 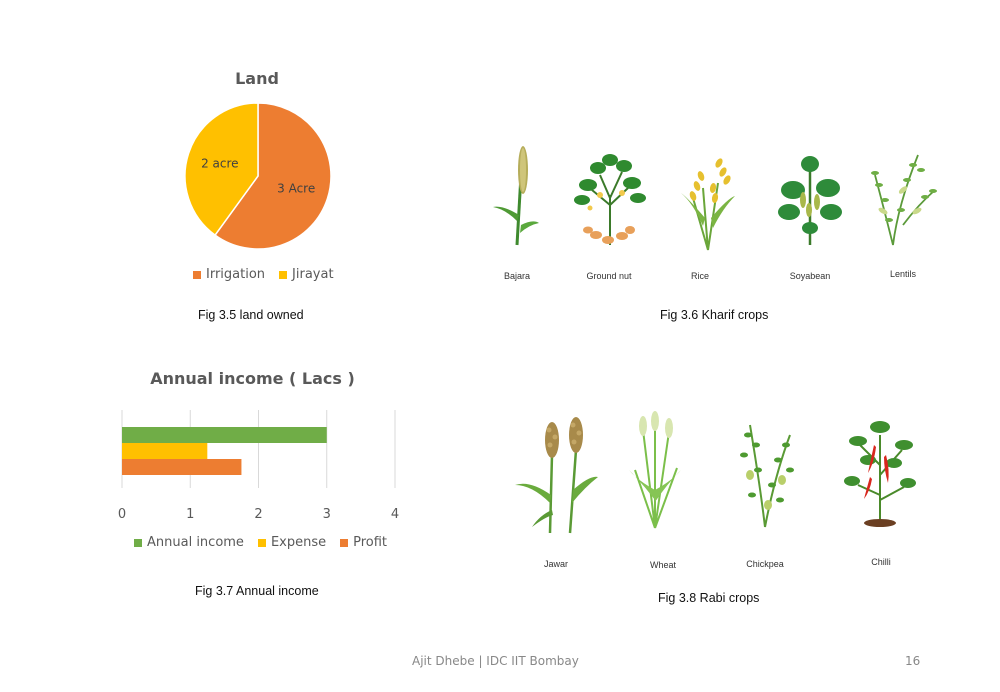 What do you see at coordinates (370, 542) in the screenshot?
I see `legend-label-profit: Profit` at bounding box center [370, 542].